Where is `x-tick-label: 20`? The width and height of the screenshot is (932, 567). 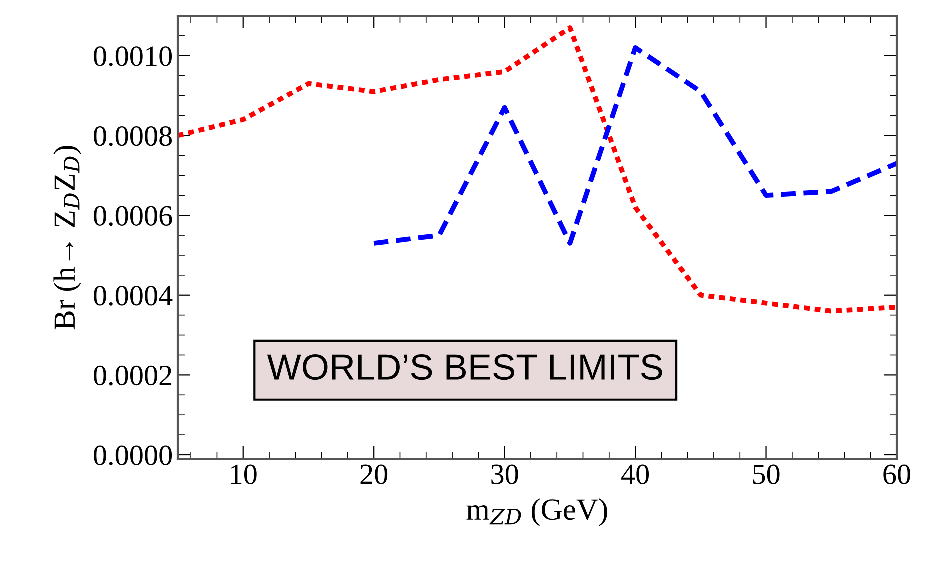
x-tick-label: 20 is located at coordinates (374, 474).